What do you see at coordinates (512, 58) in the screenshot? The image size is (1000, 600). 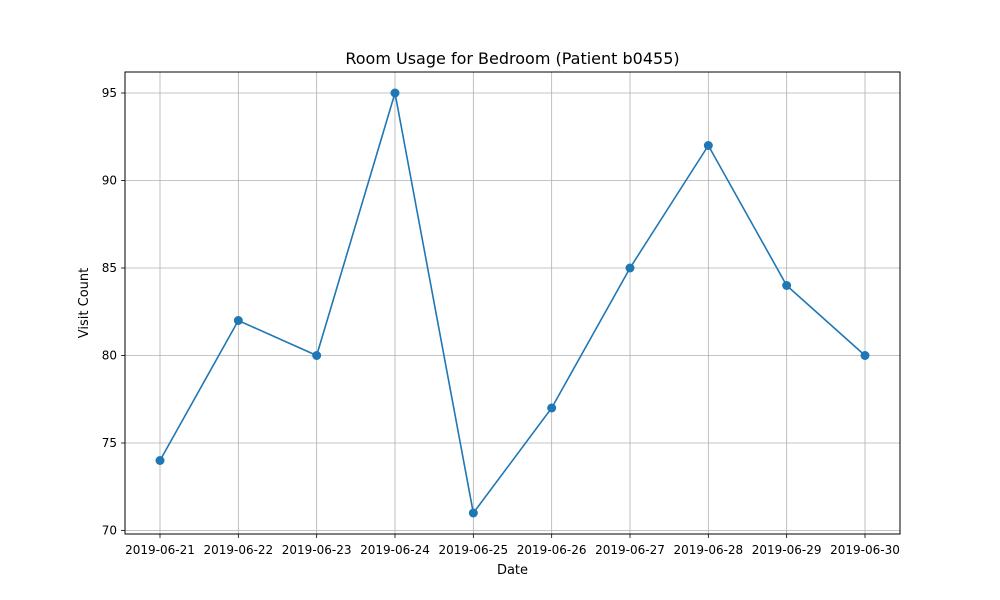 I see `chart-title: Room Usage for Bedroom (Patient b0455)` at bounding box center [512, 58].